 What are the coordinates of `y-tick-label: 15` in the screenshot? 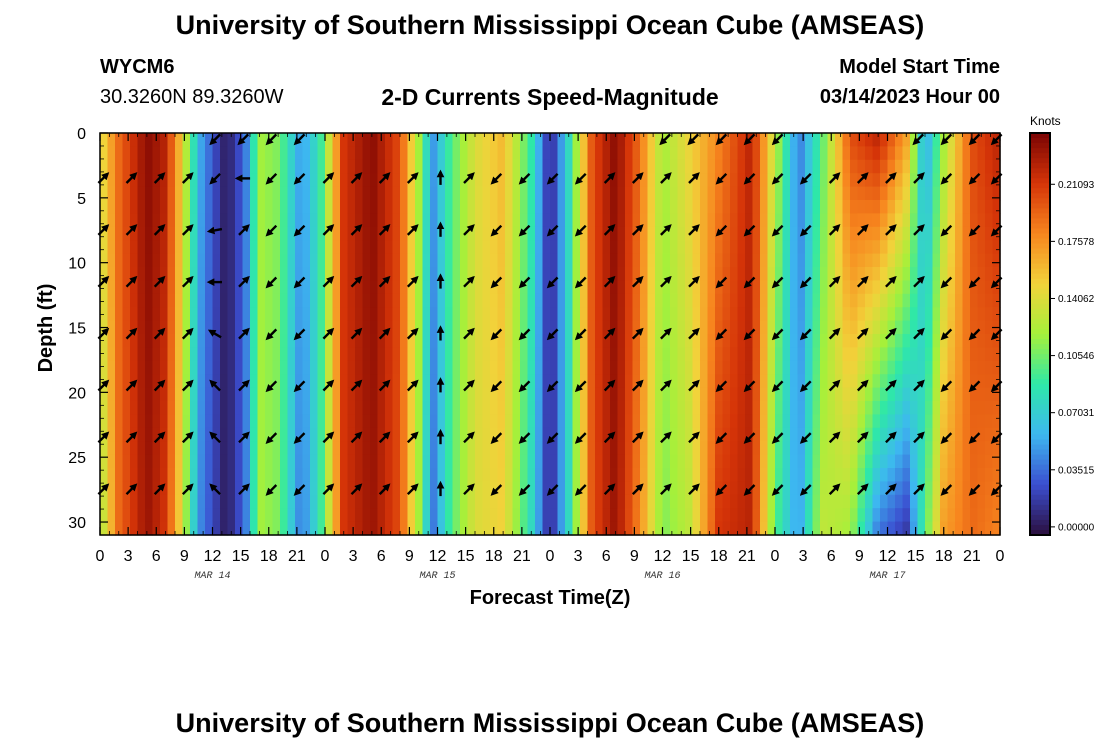 It's located at (77, 329).